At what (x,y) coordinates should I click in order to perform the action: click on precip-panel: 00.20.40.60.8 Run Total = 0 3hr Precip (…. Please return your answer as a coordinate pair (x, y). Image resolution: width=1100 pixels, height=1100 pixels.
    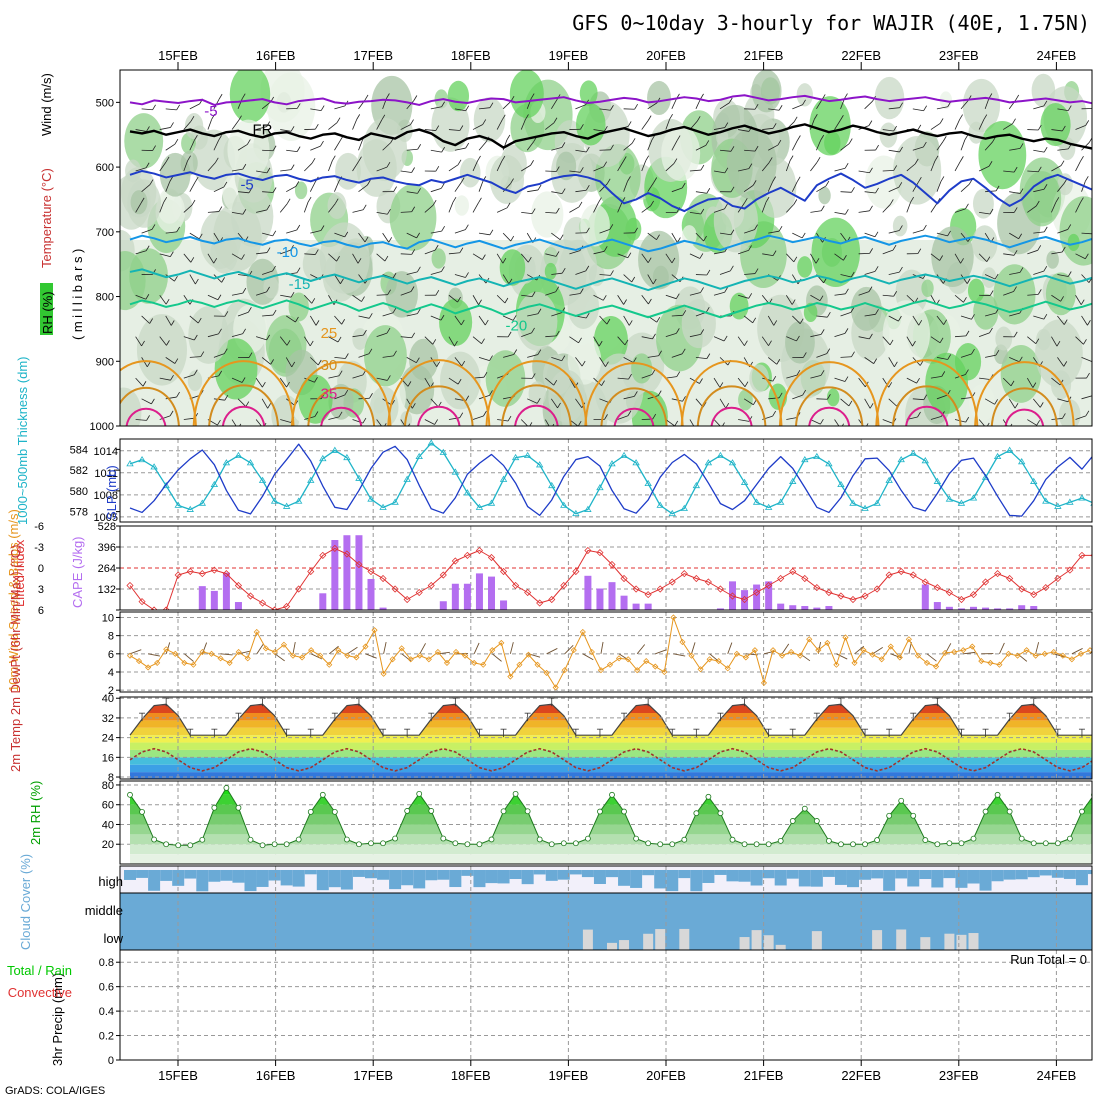
    Looking at the image, I should click on (550, 1008).